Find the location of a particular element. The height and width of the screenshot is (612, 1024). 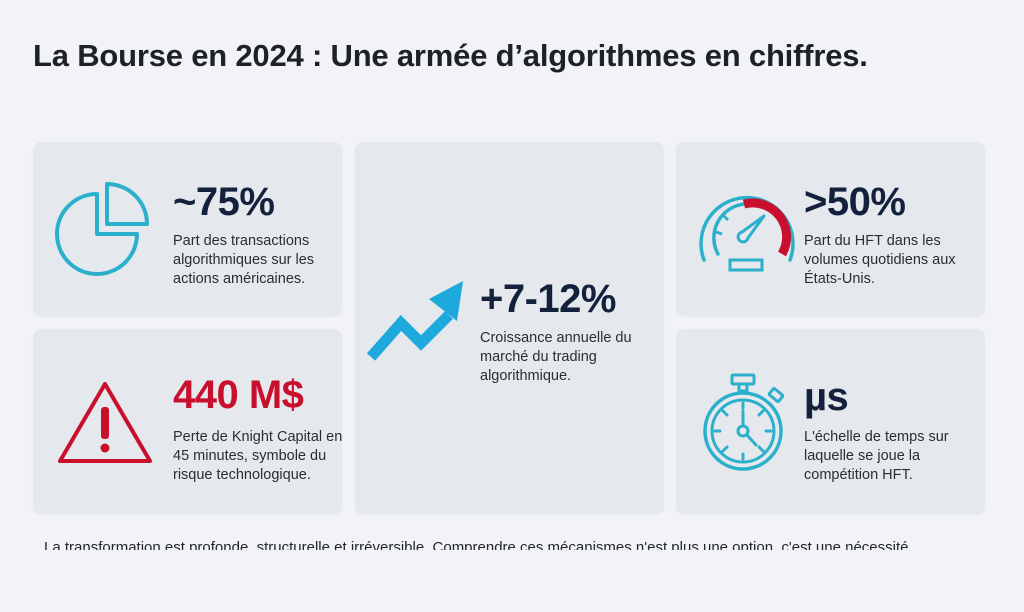

stat-value: +7-12% is located at coordinates (548, 299).